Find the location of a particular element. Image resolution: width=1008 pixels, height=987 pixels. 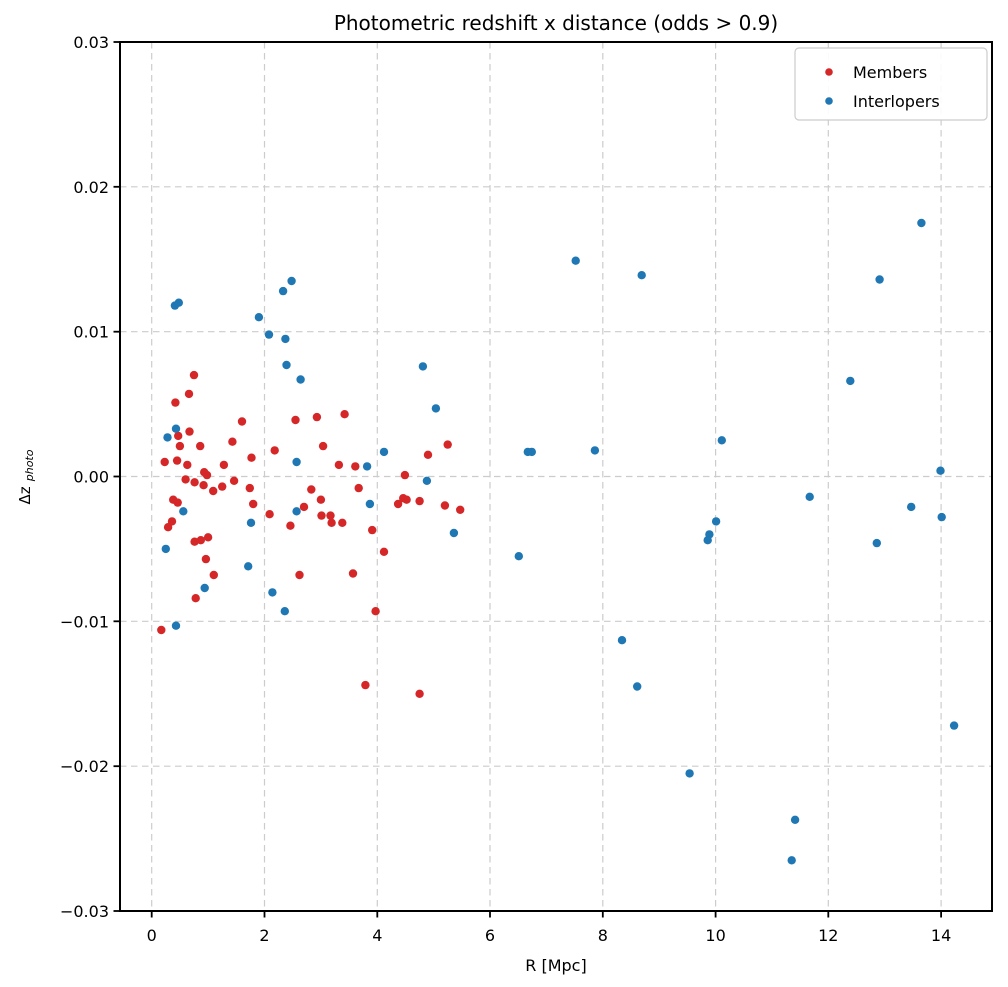

x-tick-label: 12 is located at coordinates (828, 935).